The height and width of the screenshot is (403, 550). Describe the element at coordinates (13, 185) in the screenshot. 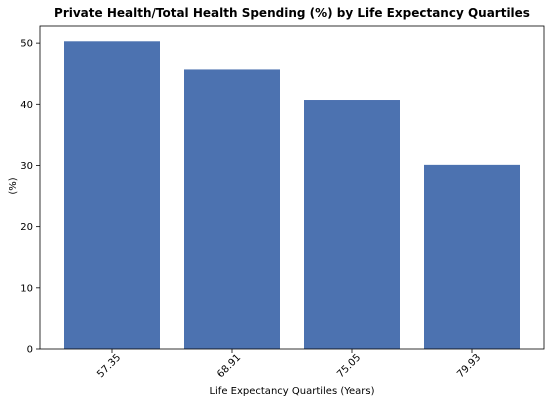

I see `y-axis-label: (%)` at that location.